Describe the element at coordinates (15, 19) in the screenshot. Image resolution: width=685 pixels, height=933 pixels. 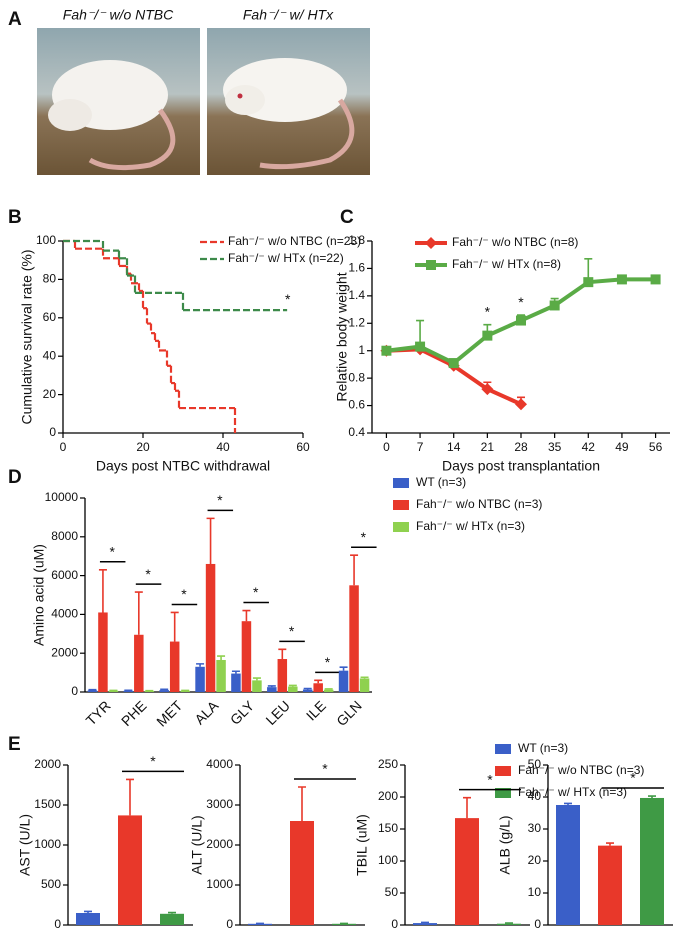
I see `panel-letter: A` at that location.